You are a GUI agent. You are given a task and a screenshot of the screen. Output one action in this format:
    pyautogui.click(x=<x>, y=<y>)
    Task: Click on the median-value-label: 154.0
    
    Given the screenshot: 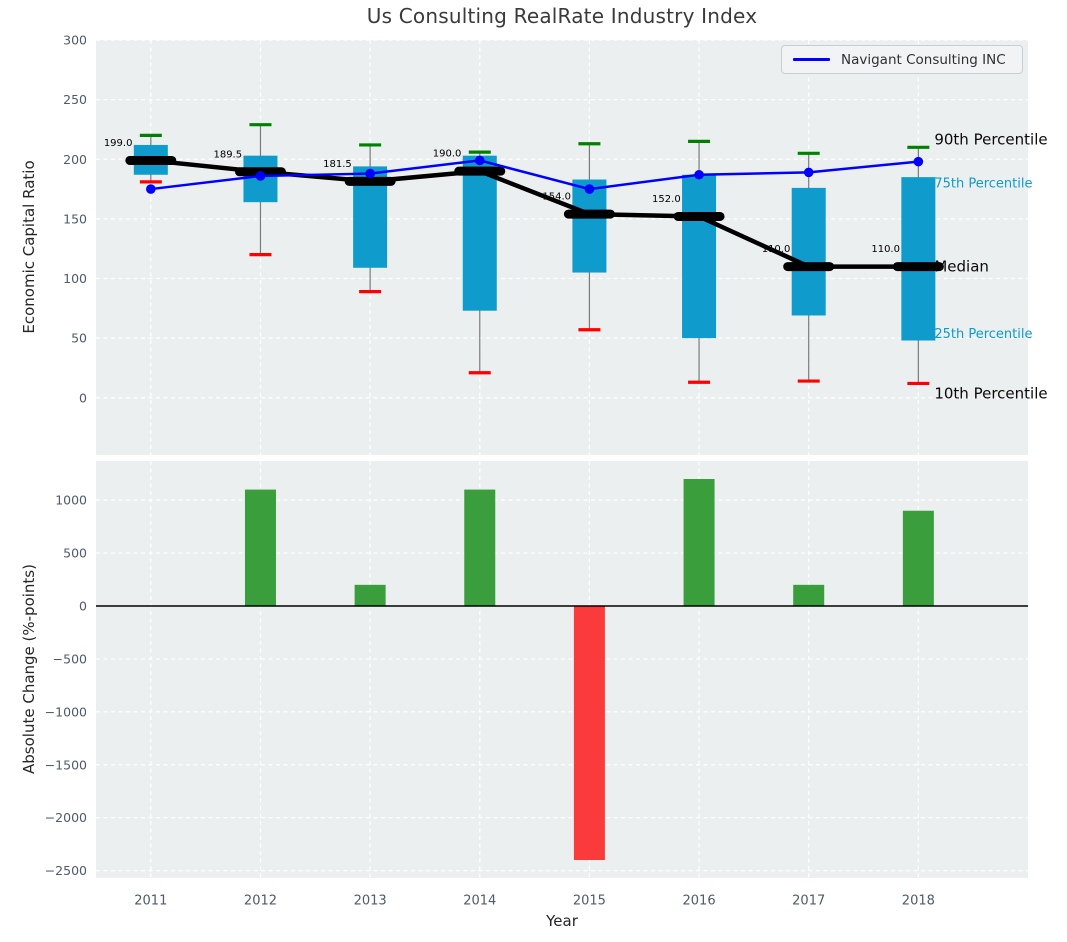 What is the action you would take?
    pyautogui.click(x=556, y=197)
    